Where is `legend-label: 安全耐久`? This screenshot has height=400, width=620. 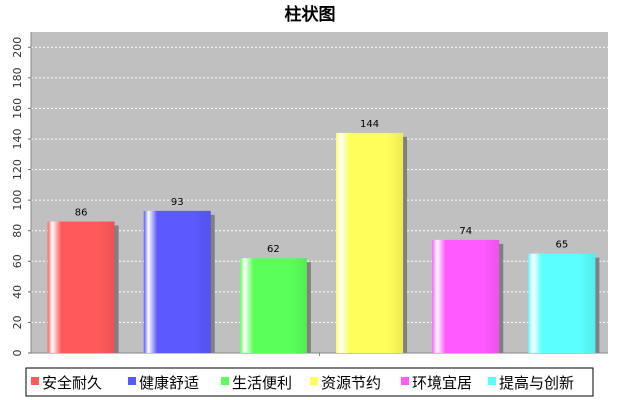 legend-label: 安全耐久 is located at coordinates (72, 383).